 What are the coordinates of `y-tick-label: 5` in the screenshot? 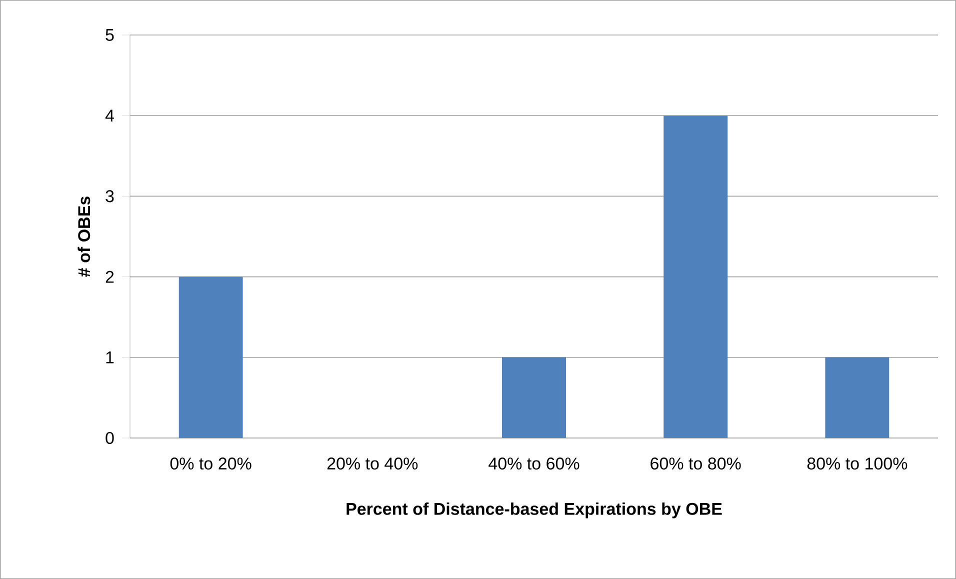 It's located at (110, 35).